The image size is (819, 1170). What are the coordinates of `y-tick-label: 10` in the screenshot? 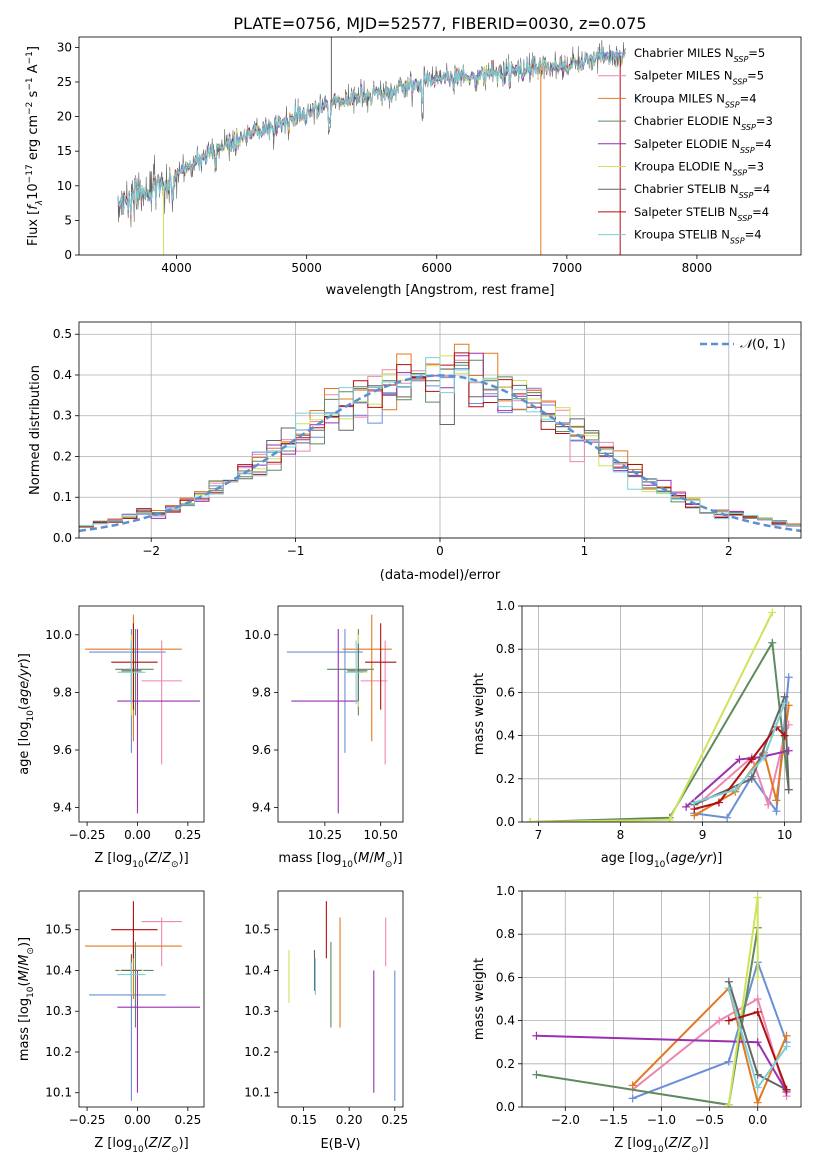 It's located at (64, 186).